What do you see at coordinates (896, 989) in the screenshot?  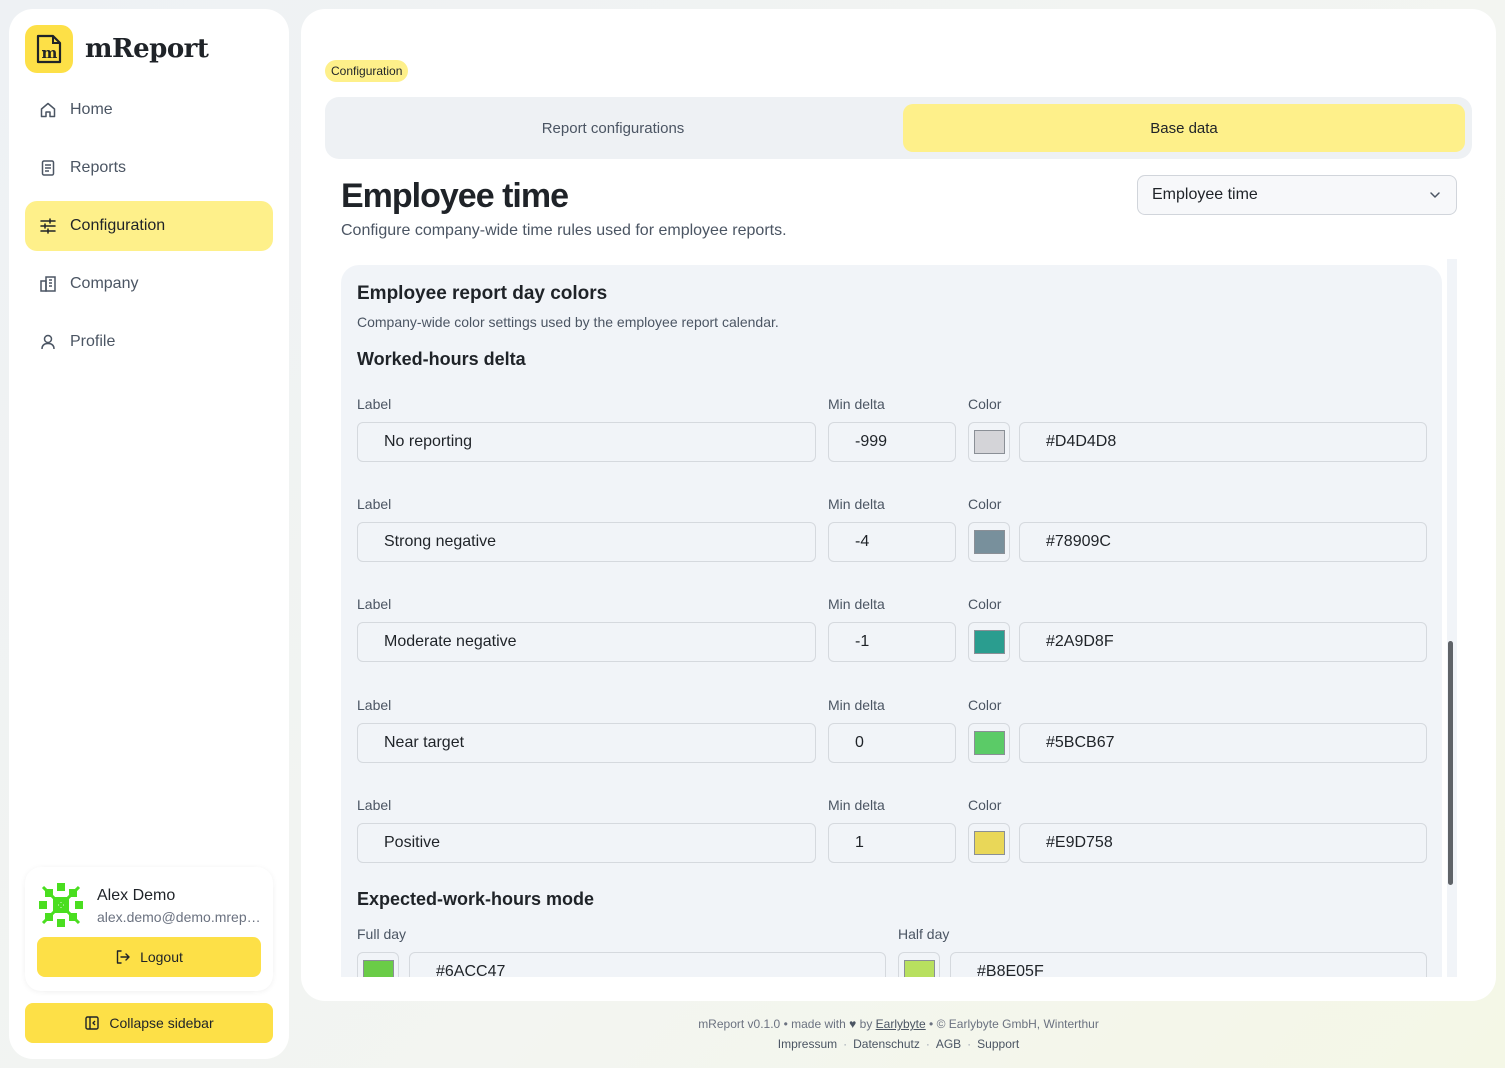 I see `content-clip` at bounding box center [896, 989].